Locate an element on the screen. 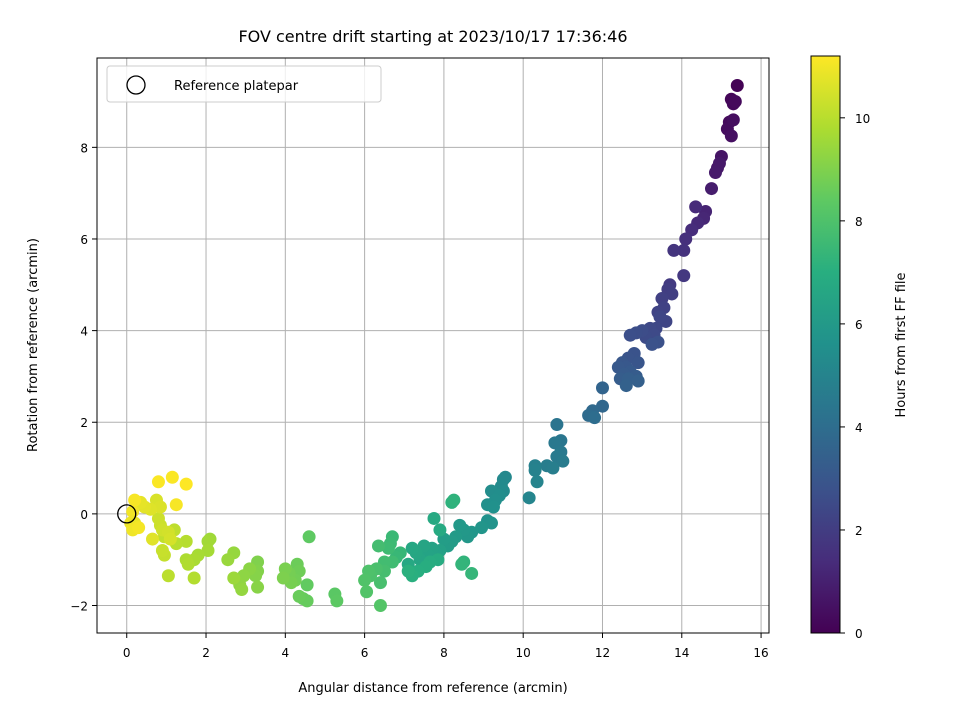  colorbar-gradient is located at coordinates (825, 344).